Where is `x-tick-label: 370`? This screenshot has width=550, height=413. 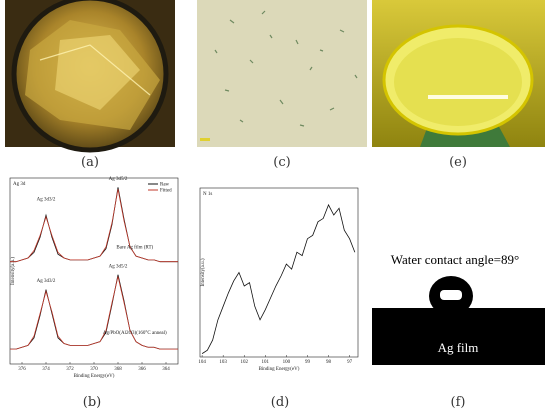
x-tick-label: 370 is located at coordinates (94, 369).